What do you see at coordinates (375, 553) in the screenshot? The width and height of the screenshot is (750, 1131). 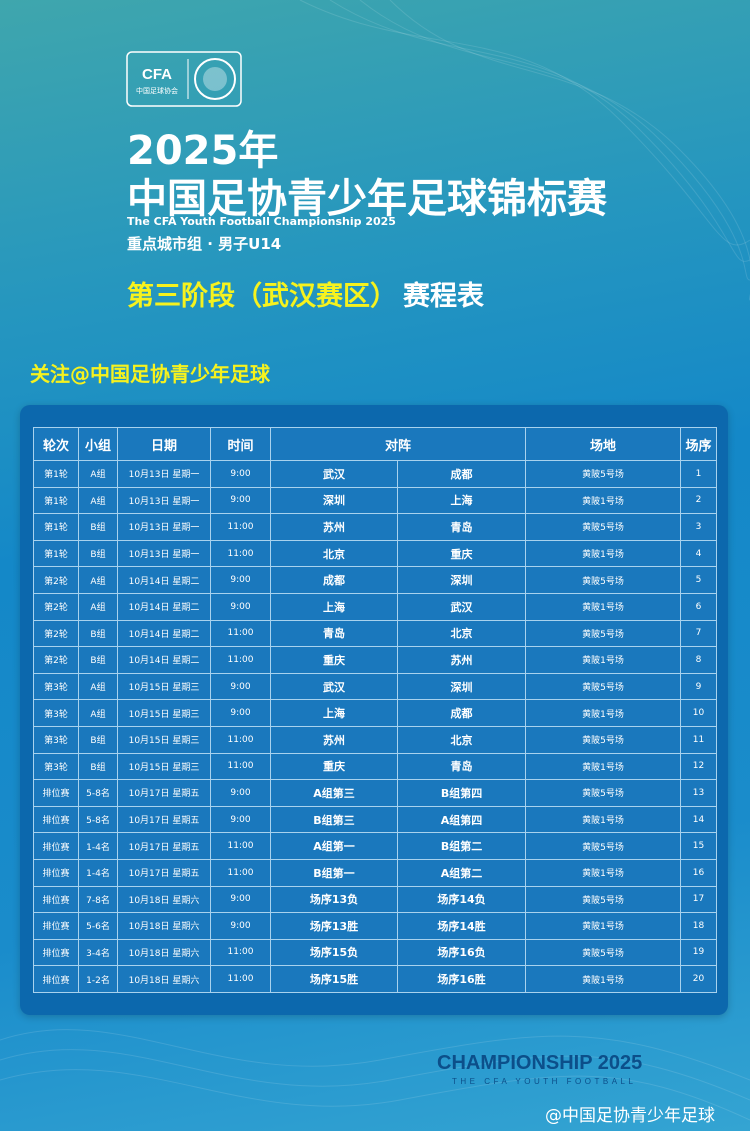 I see `table-row: 第1轮 B组 10月13日 星期一 11:00 北京 重庆 黄陂1号场 4` at bounding box center [375, 553].